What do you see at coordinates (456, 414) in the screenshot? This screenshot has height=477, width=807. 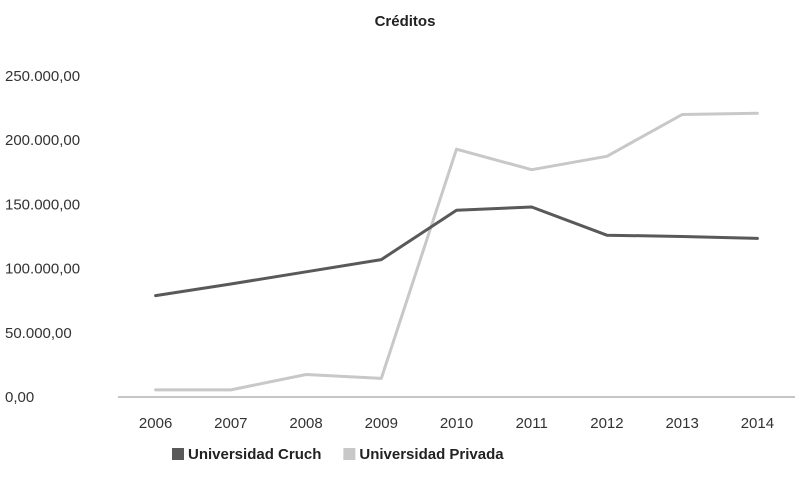 I see `x-axis: 2006 2007 2008 2009 2010 2011 2012 2013 2014` at bounding box center [456, 414].